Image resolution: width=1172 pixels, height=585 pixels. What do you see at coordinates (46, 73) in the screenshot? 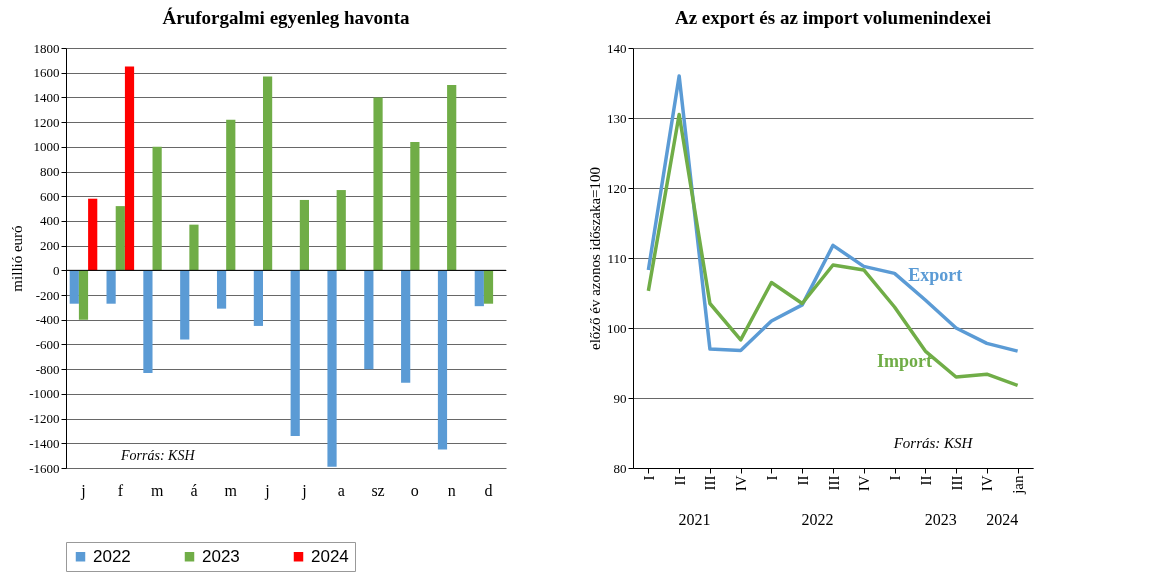
I see `y-tick-label: 1600` at bounding box center [46, 73].